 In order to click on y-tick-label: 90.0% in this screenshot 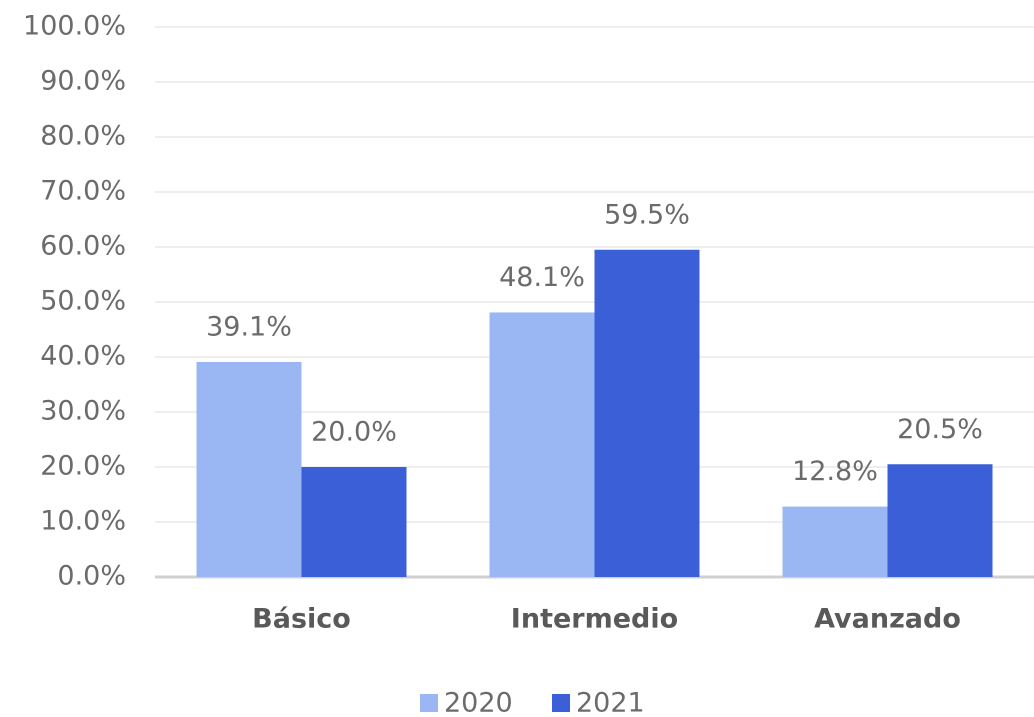, I will do `click(83, 81)`.